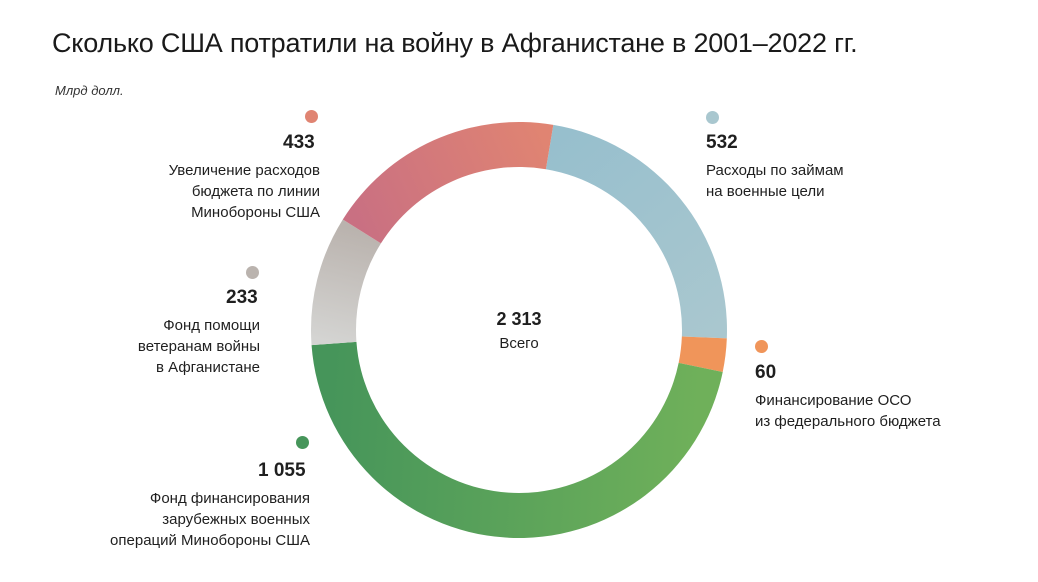 Image resolution: width=1038 pixels, height=582 pixels. Describe the element at coordinates (255, 191) in the screenshot. I see `slice-label-line: бюджета по линии` at that location.